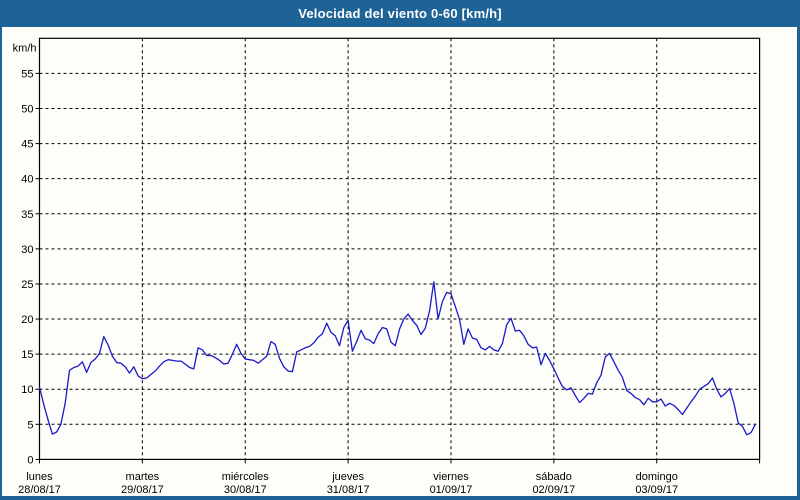 The height and width of the screenshot is (500, 800). Describe the element at coordinates (347, 477) in the screenshot. I see `x-axis-day-label: jueves` at that location.